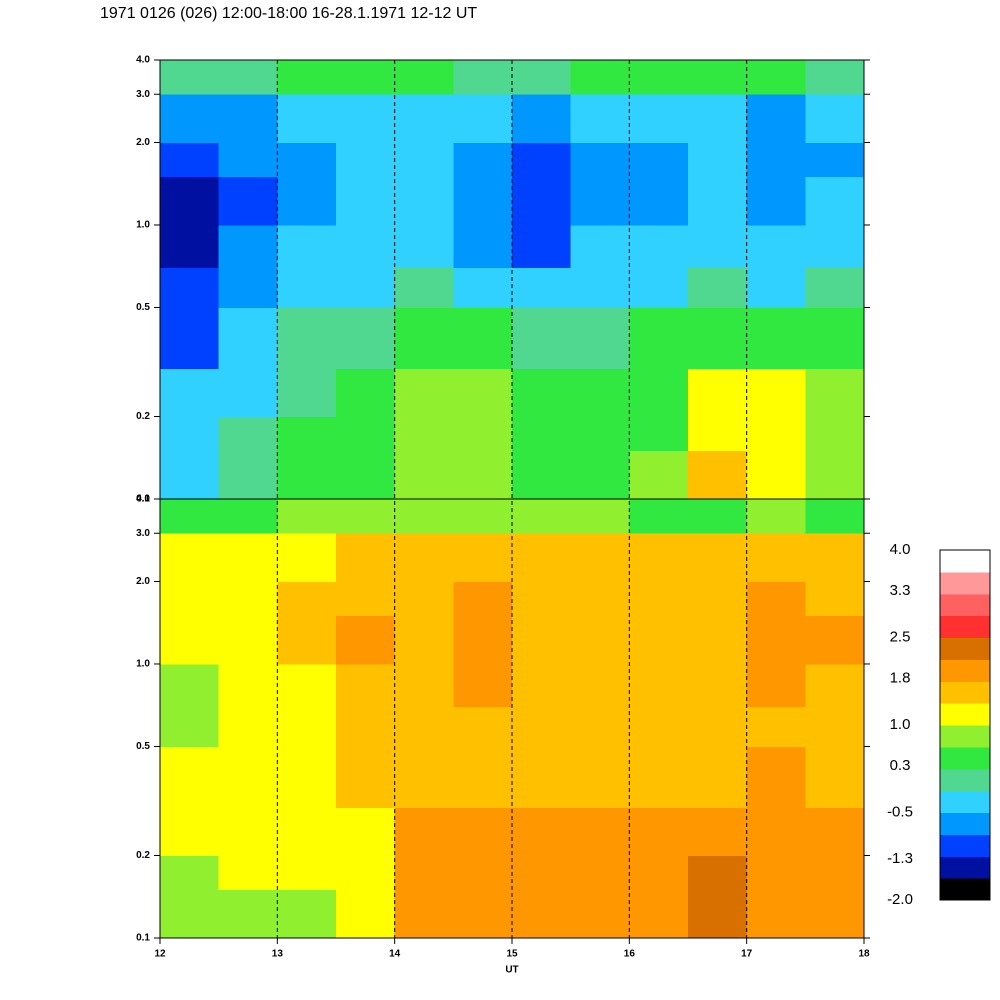 This screenshot has width=1000, height=1000. I want to click on colorbar-label: 0.3, so click(900, 765).